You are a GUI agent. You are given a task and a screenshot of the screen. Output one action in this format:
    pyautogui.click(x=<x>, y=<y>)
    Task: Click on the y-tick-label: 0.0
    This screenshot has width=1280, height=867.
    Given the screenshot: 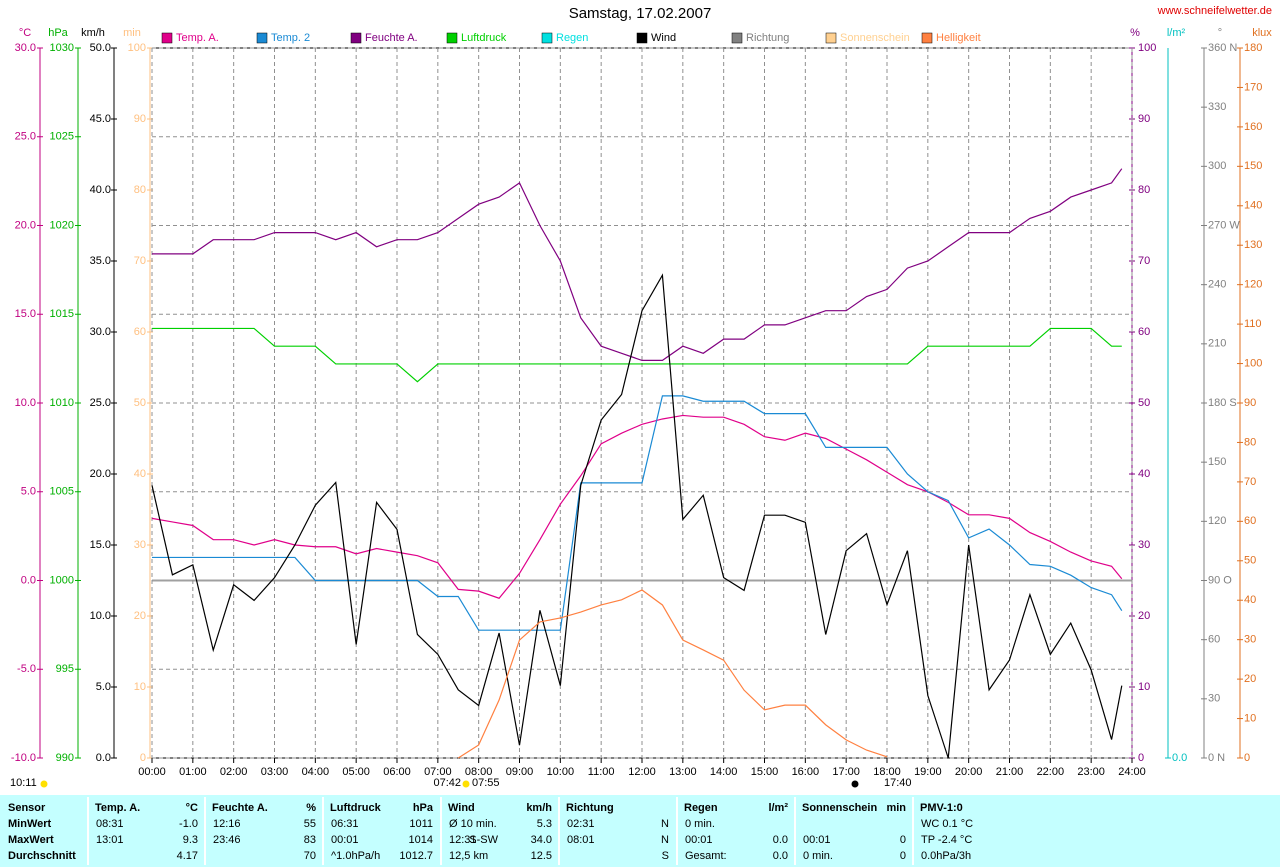 What is the action you would take?
    pyautogui.click(x=103, y=758)
    